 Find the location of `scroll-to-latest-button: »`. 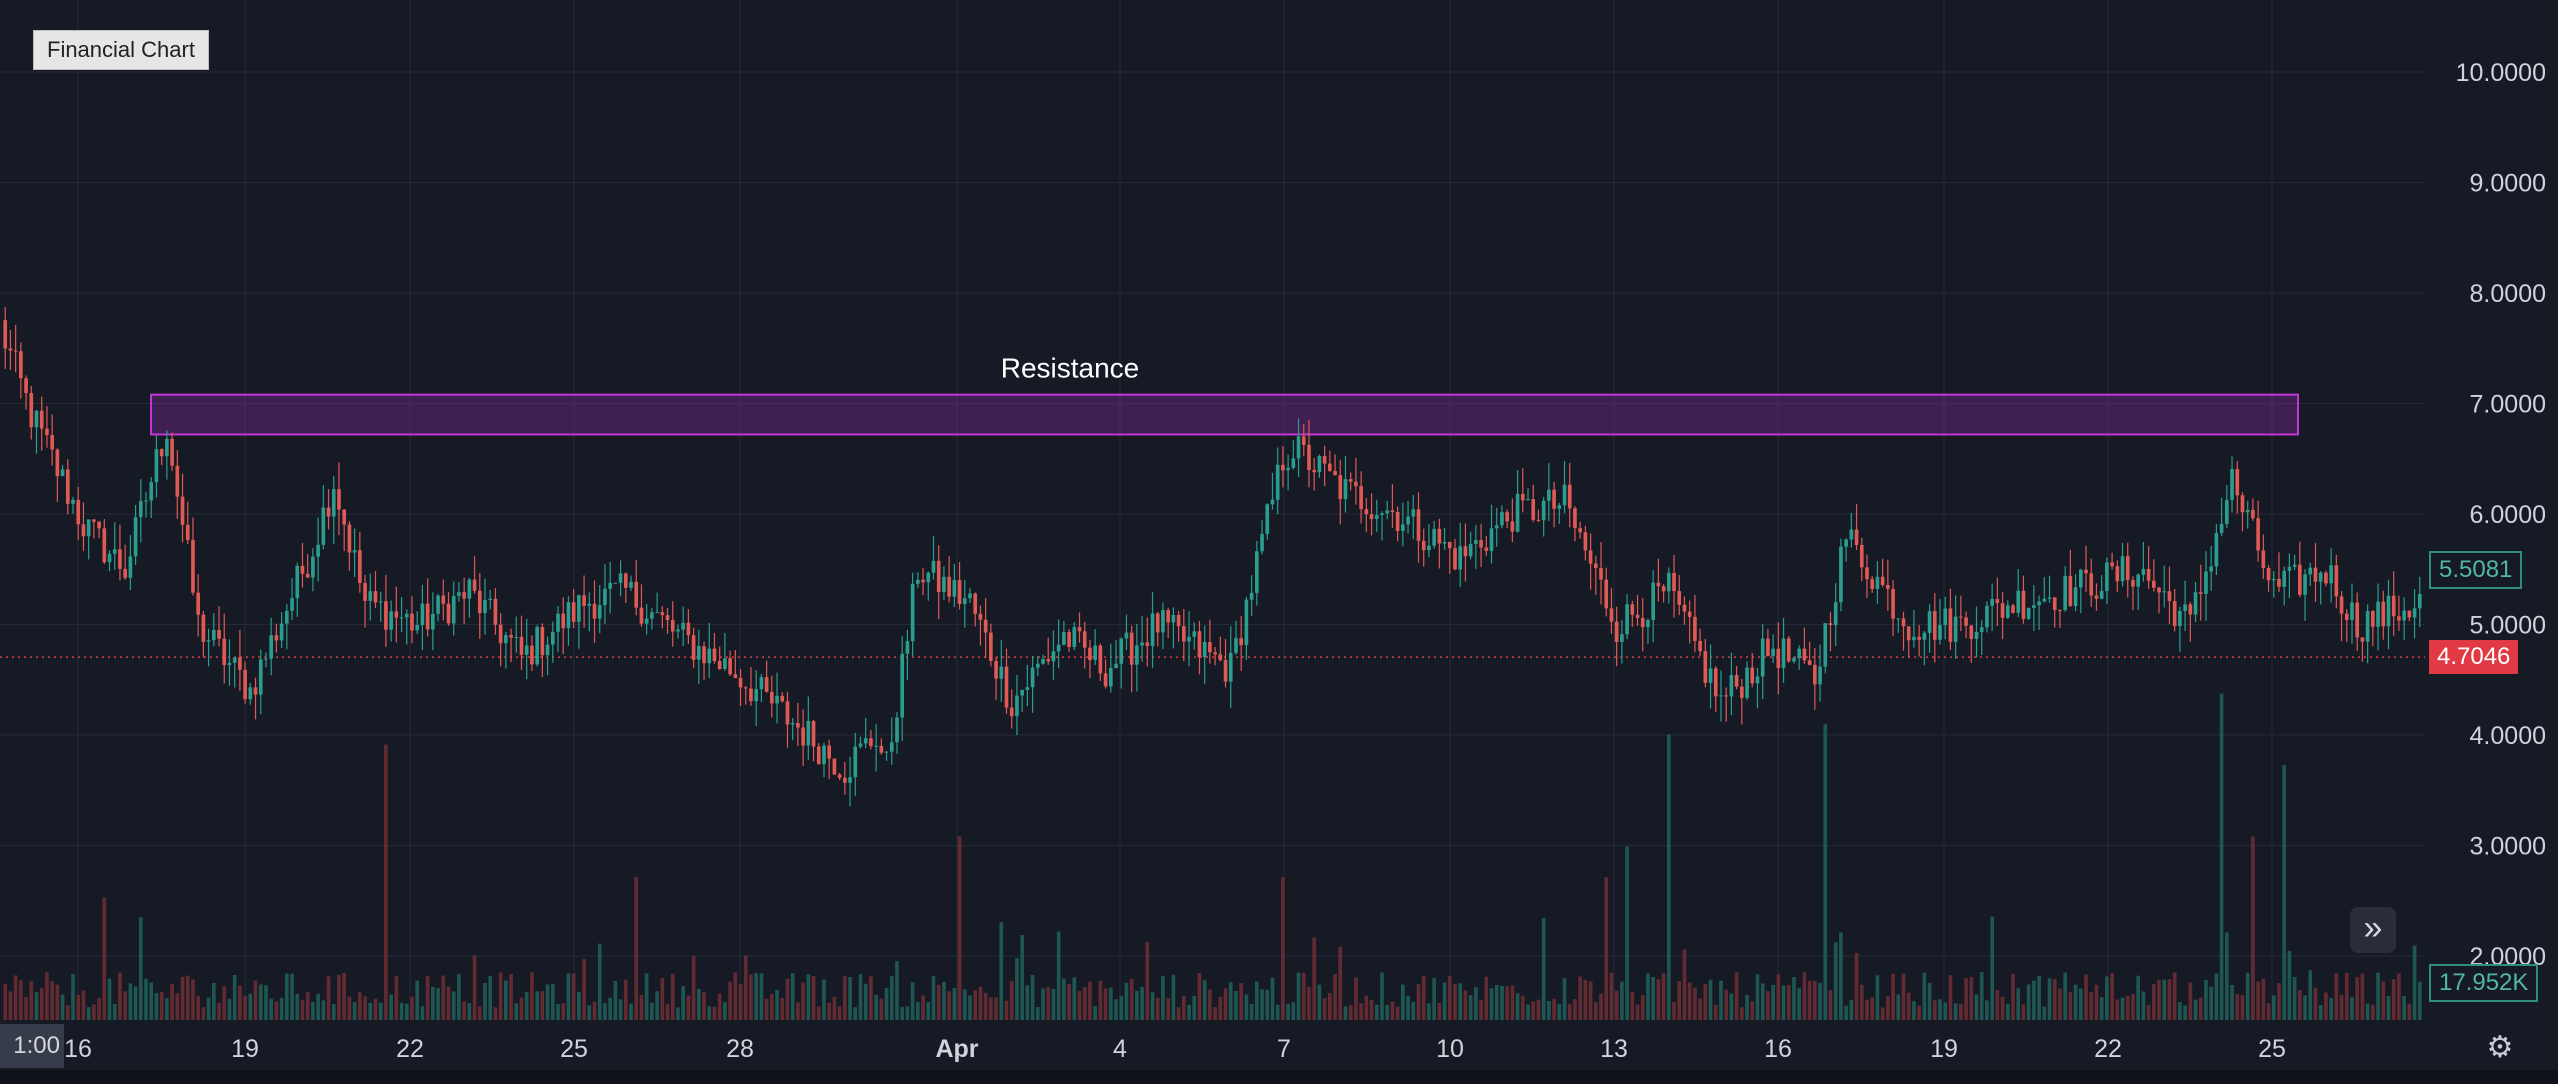

scroll-to-latest-button: » is located at coordinates (2373, 930).